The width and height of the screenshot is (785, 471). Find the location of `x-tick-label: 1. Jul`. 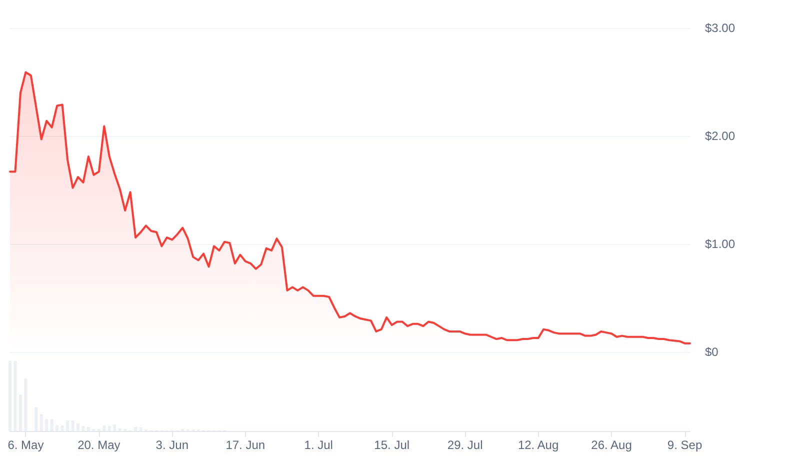

x-tick-label: 1. Jul is located at coordinates (318, 445).